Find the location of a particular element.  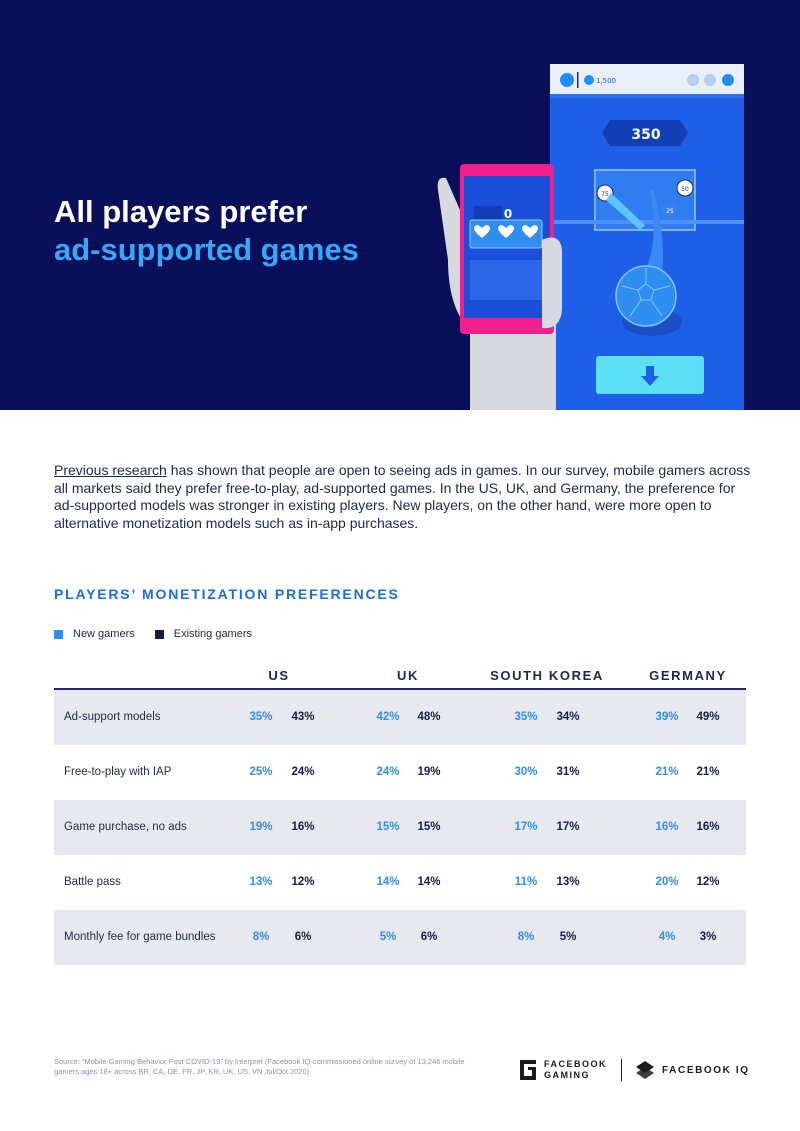

row-label: Ad-support models is located at coordinates (112, 717).